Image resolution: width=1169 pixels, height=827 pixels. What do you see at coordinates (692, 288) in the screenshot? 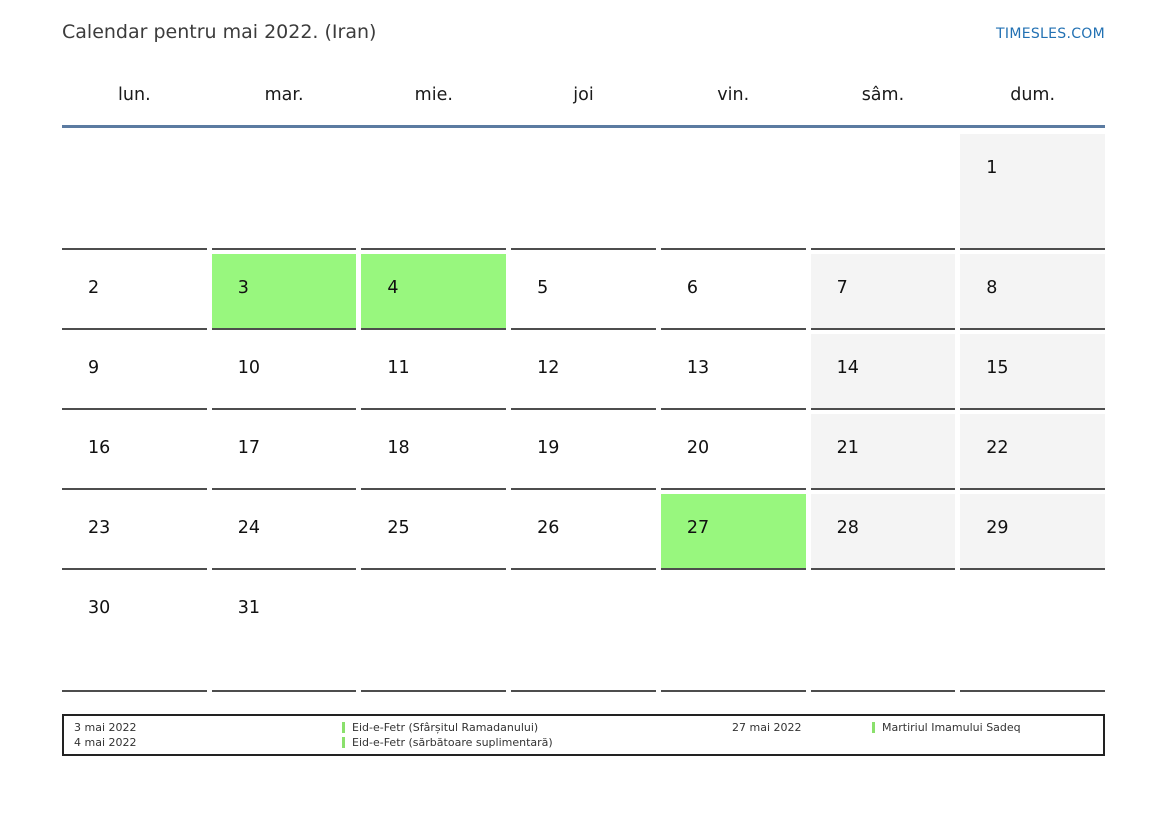
I see `day-number: 6` at bounding box center [692, 288].